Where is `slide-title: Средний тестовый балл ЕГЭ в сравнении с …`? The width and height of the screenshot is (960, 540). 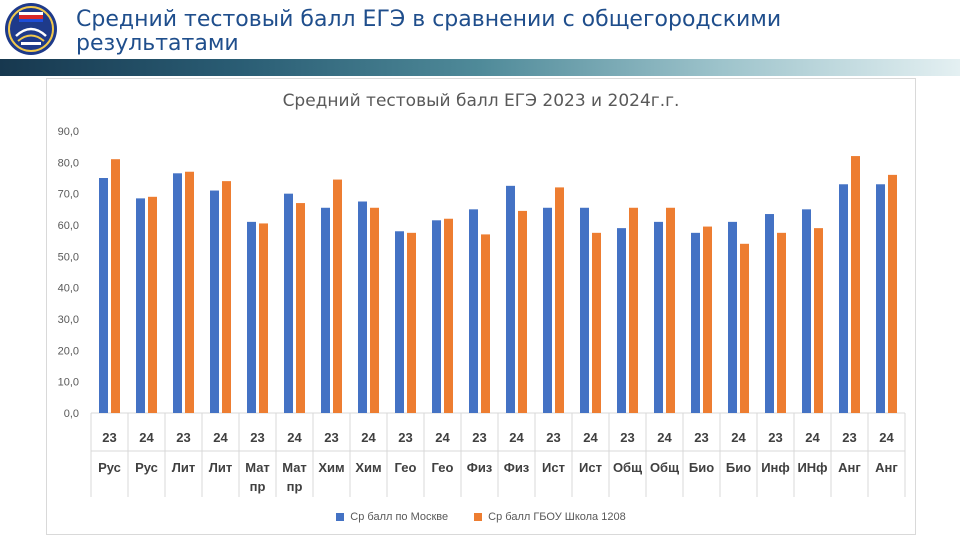
slide-title: Средний тестовый балл ЕГЭ в сравнении с … is located at coordinates (429, 31).